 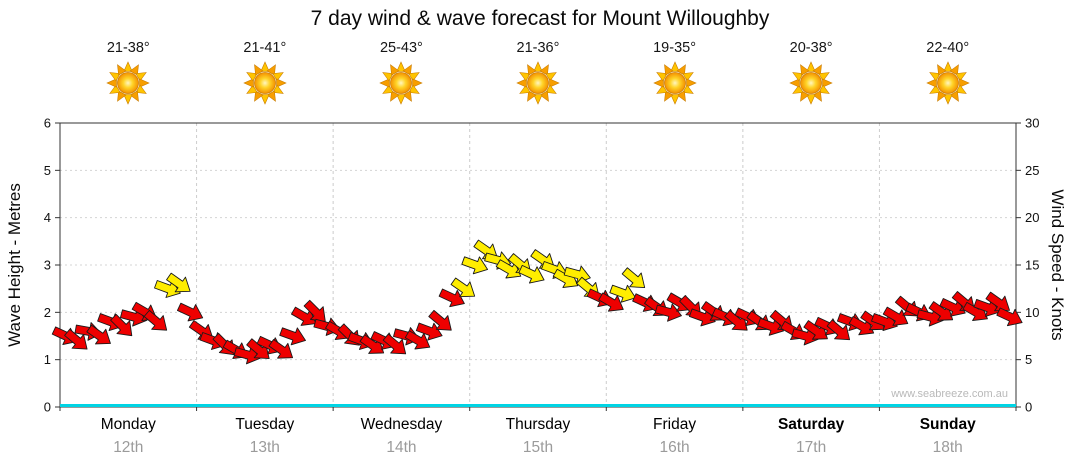 I want to click on left-y-tick-label: 6, so click(x=47, y=123).